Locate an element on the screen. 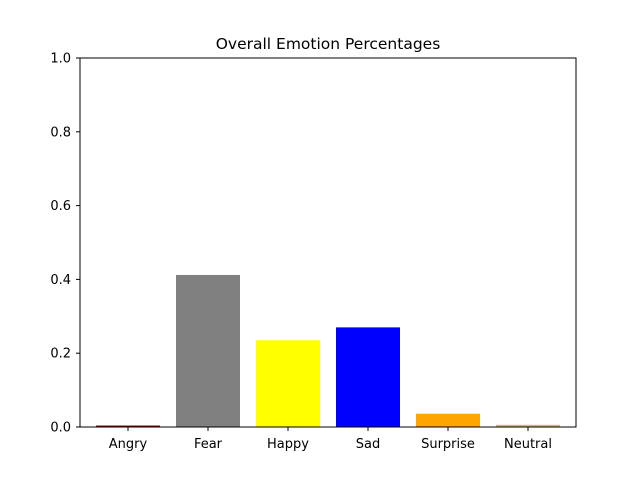 The height and width of the screenshot is (480, 640). y-axis-ticks: 0.0 0.2 0.4 0.6 0.8 1.0 is located at coordinates (65, 244).